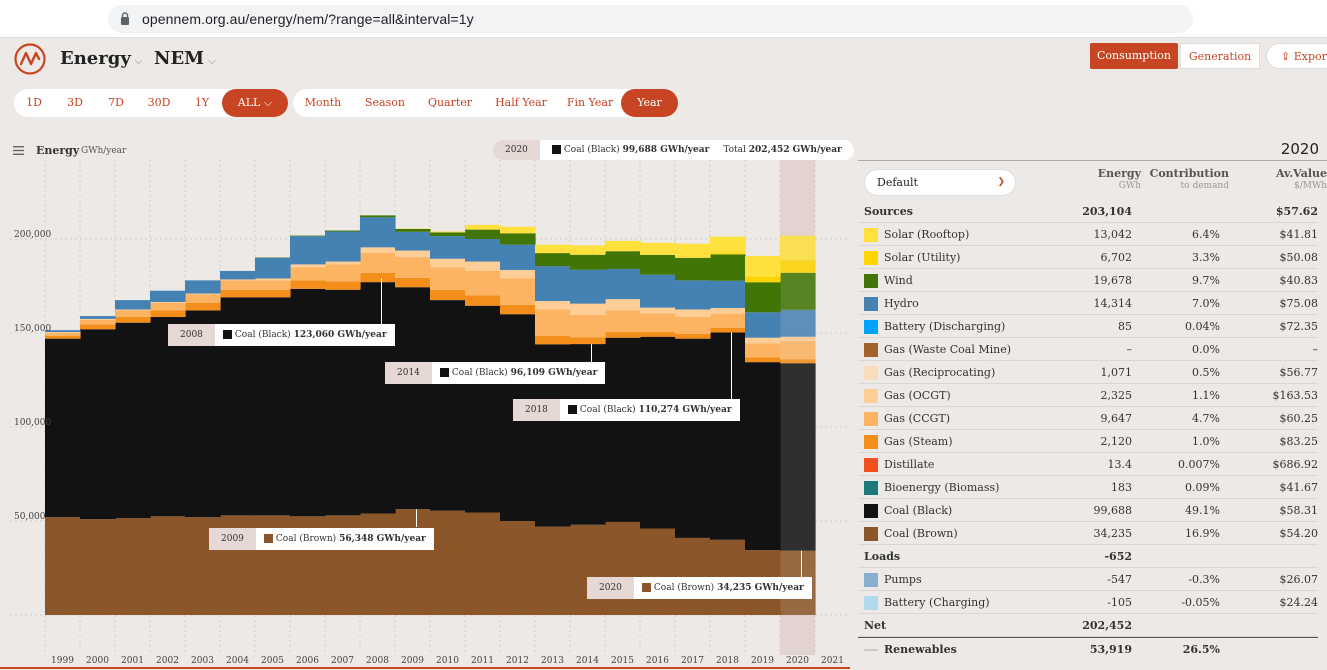  What do you see at coordinates (1088, 257) in the screenshot?
I see `table-row: Solar (Utility) 6,702 3.3% $50.08` at bounding box center [1088, 257].